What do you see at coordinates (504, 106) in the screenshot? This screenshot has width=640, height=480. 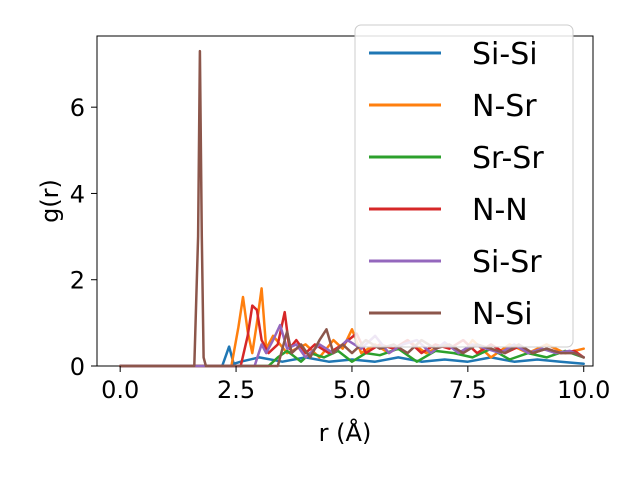 I see `legend-label: N-Sr` at bounding box center [504, 106].